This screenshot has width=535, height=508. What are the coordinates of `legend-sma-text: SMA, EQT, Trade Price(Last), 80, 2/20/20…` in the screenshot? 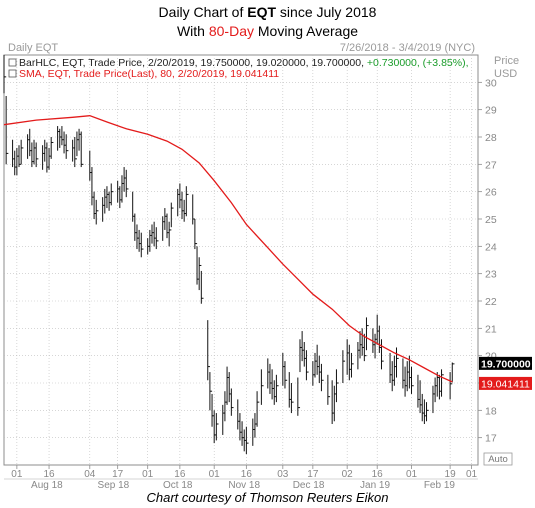 It's located at (149, 74).